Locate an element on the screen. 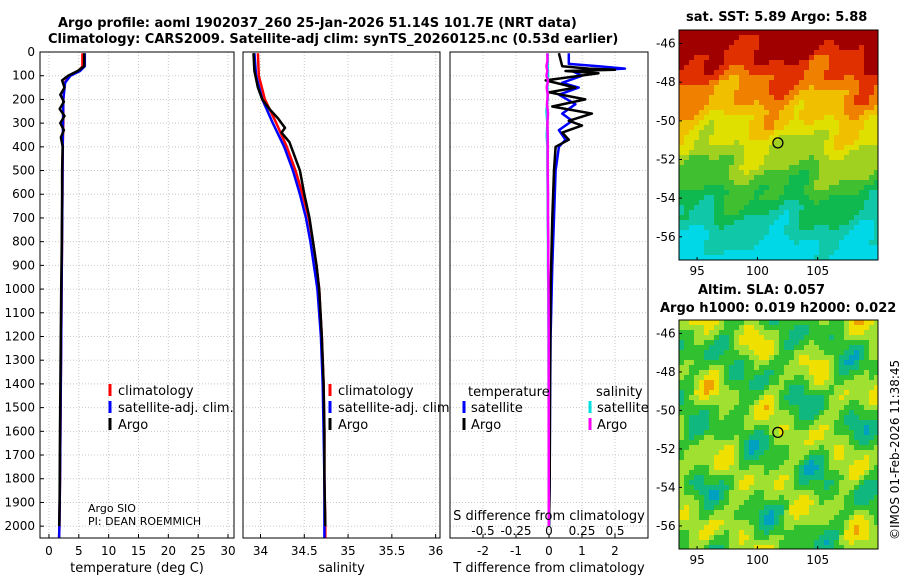  y-tick-label: 200 is located at coordinates (23, 99).